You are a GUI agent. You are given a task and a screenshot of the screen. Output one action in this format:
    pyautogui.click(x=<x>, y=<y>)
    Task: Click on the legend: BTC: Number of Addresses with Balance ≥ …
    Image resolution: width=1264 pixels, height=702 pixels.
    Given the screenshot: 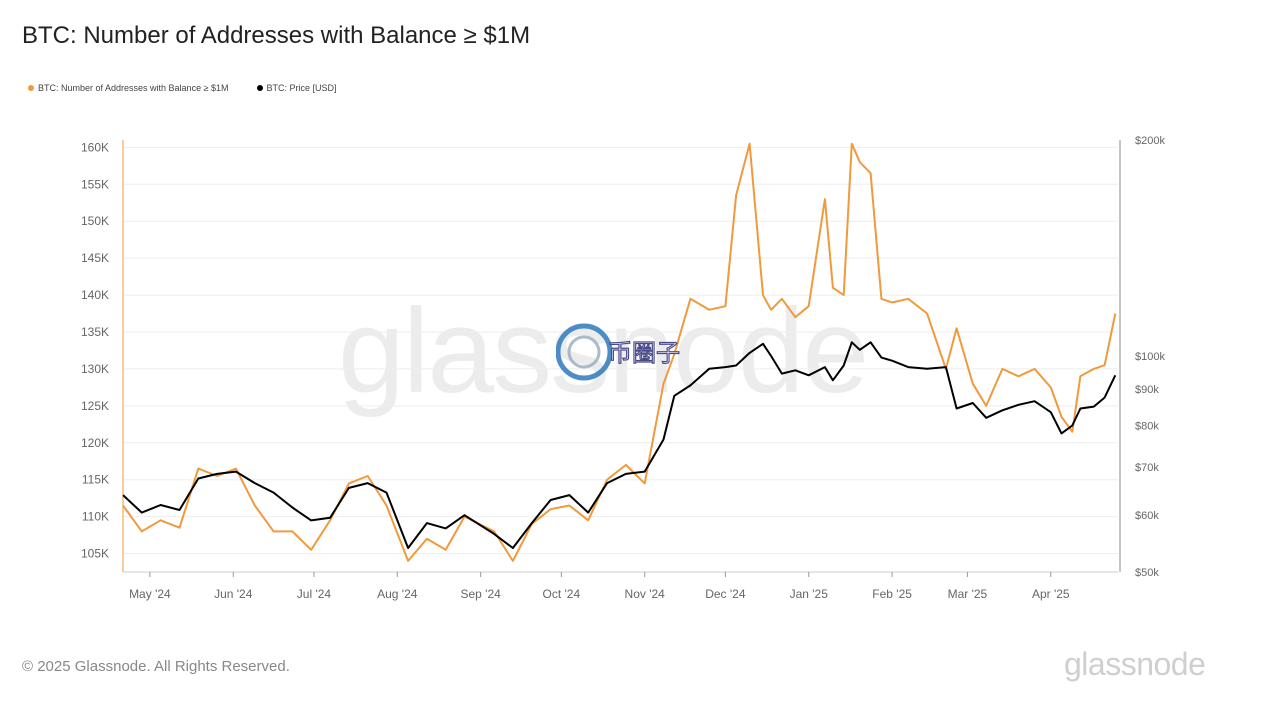 What is the action you would take?
    pyautogui.click(x=182, y=88)
    